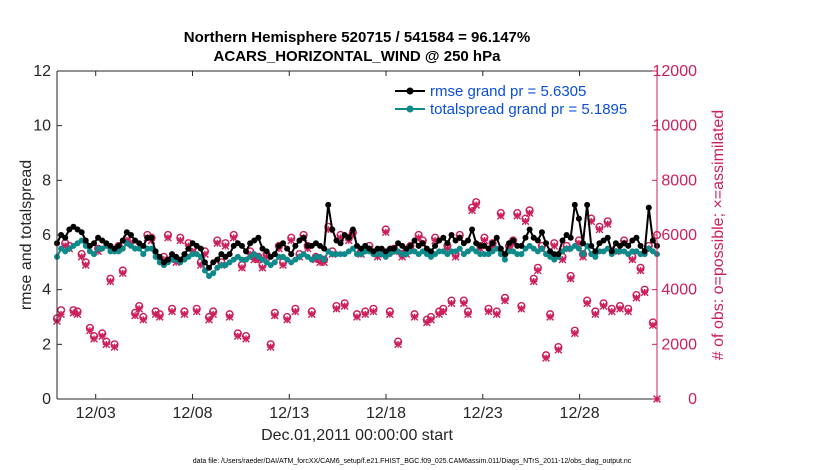 This screenshot has height=470, width=830. I want to click on x-tick-label: 12/18, so click(386, 413).